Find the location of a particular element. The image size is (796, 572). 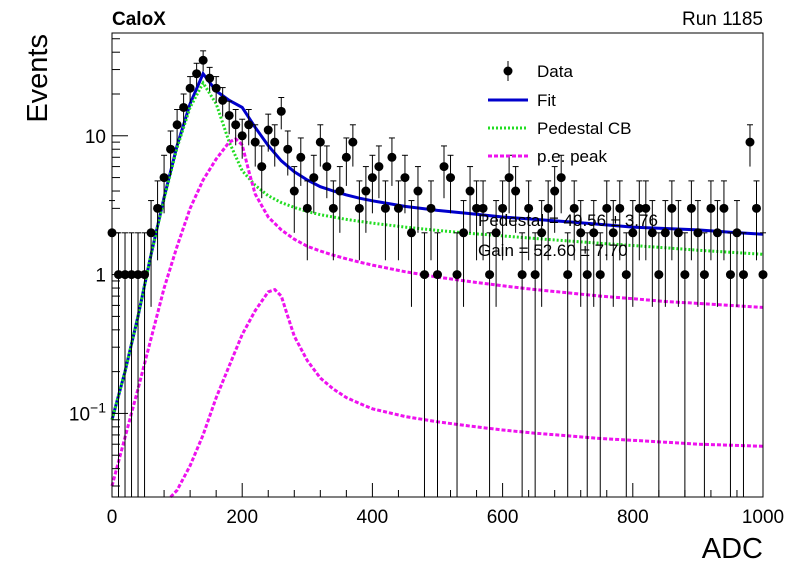

x-tick-label: 0 is located at coordinates (112, 517).